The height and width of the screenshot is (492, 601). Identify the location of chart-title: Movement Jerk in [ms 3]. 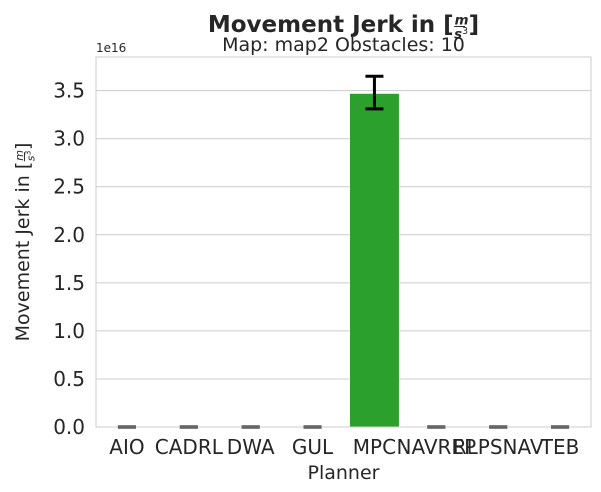
(343, 27).